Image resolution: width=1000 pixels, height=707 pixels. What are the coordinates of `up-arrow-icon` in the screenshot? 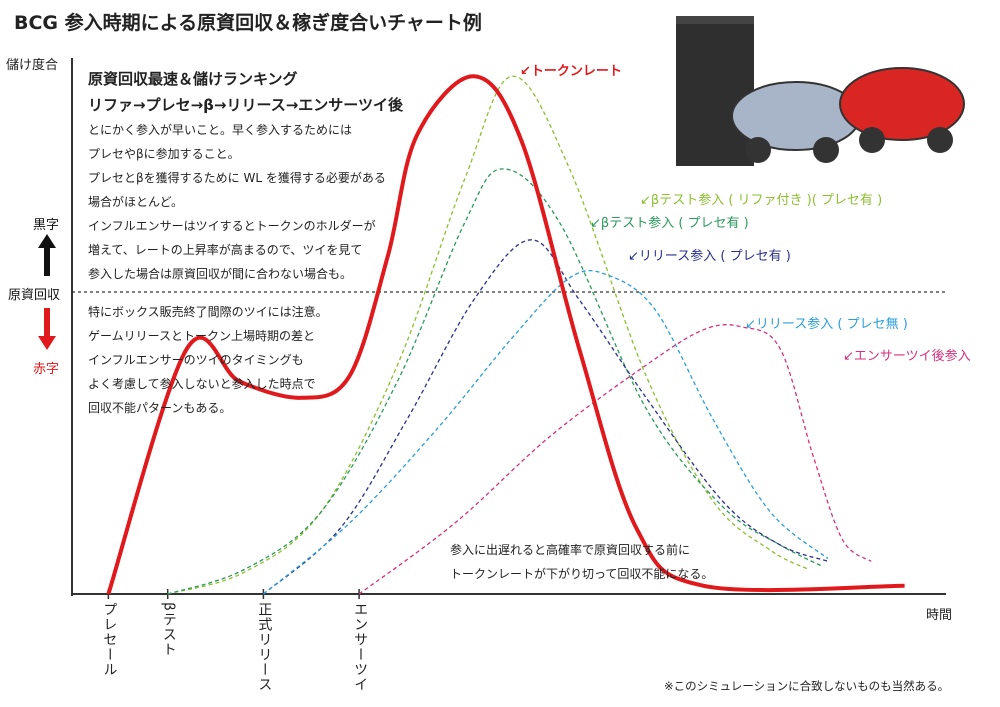 It's located at (47, 255).